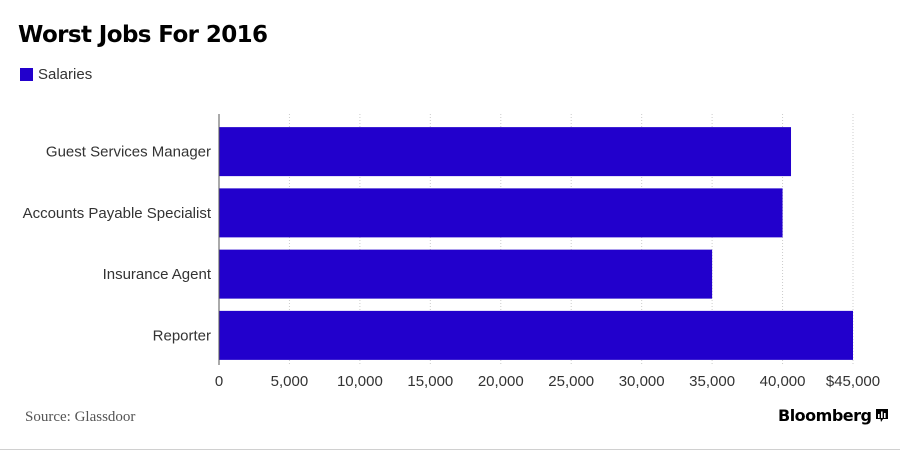 This screenshot has width=900, height=452. I want to click on chart-title: Worst Jobs For 2016, so click(143, 35).